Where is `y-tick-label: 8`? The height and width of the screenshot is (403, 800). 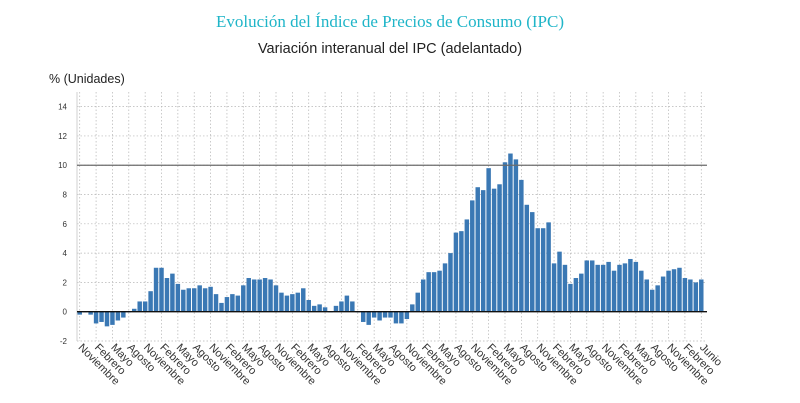 y-tick-label: 8 is located at coordinates (65, 195).